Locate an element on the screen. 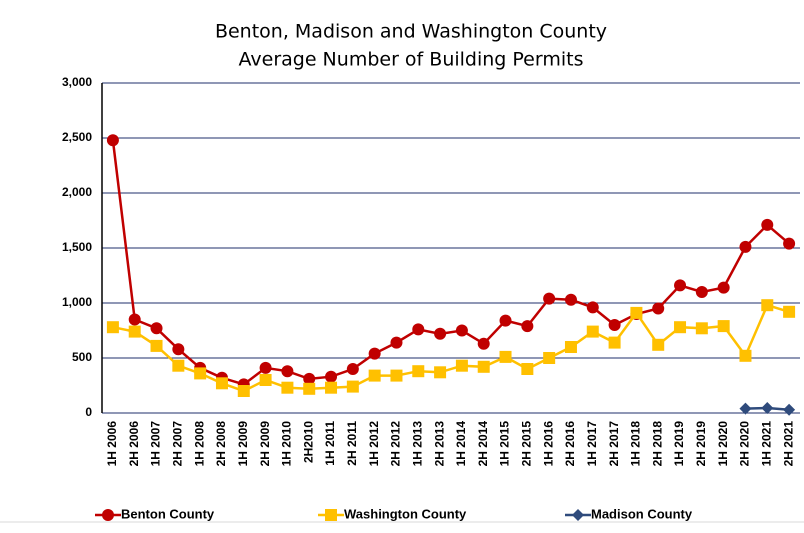  x-tick-label: 2H 2007 is located at coordinates (178, 444).